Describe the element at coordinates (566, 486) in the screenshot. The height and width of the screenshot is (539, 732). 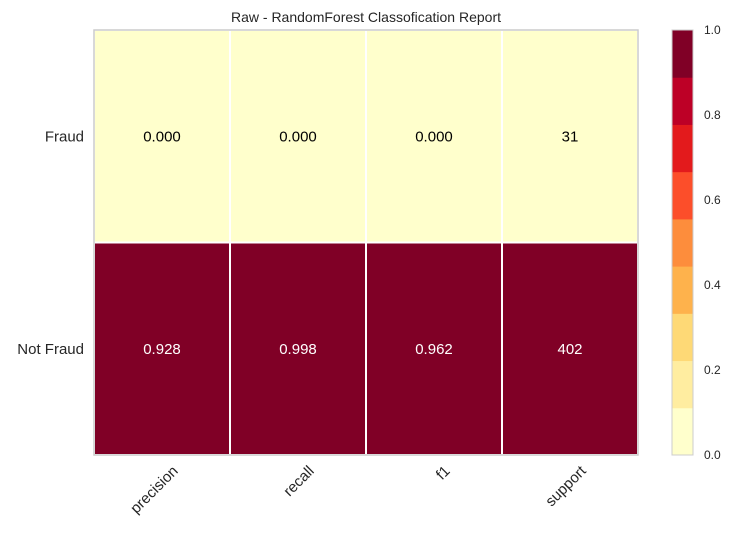
I see `column-tick-label: support` at that location.